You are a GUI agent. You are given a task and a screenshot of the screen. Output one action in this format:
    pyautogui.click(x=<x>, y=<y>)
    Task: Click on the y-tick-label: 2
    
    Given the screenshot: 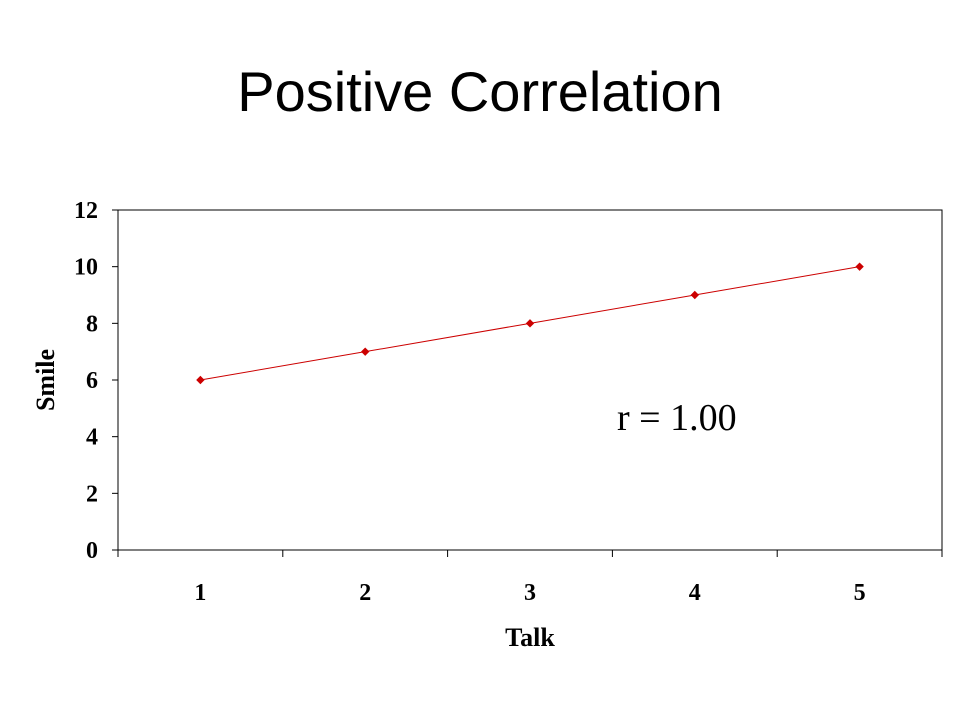 What is the action you would take?
    pyautogui.click(x=92, y=494)
    